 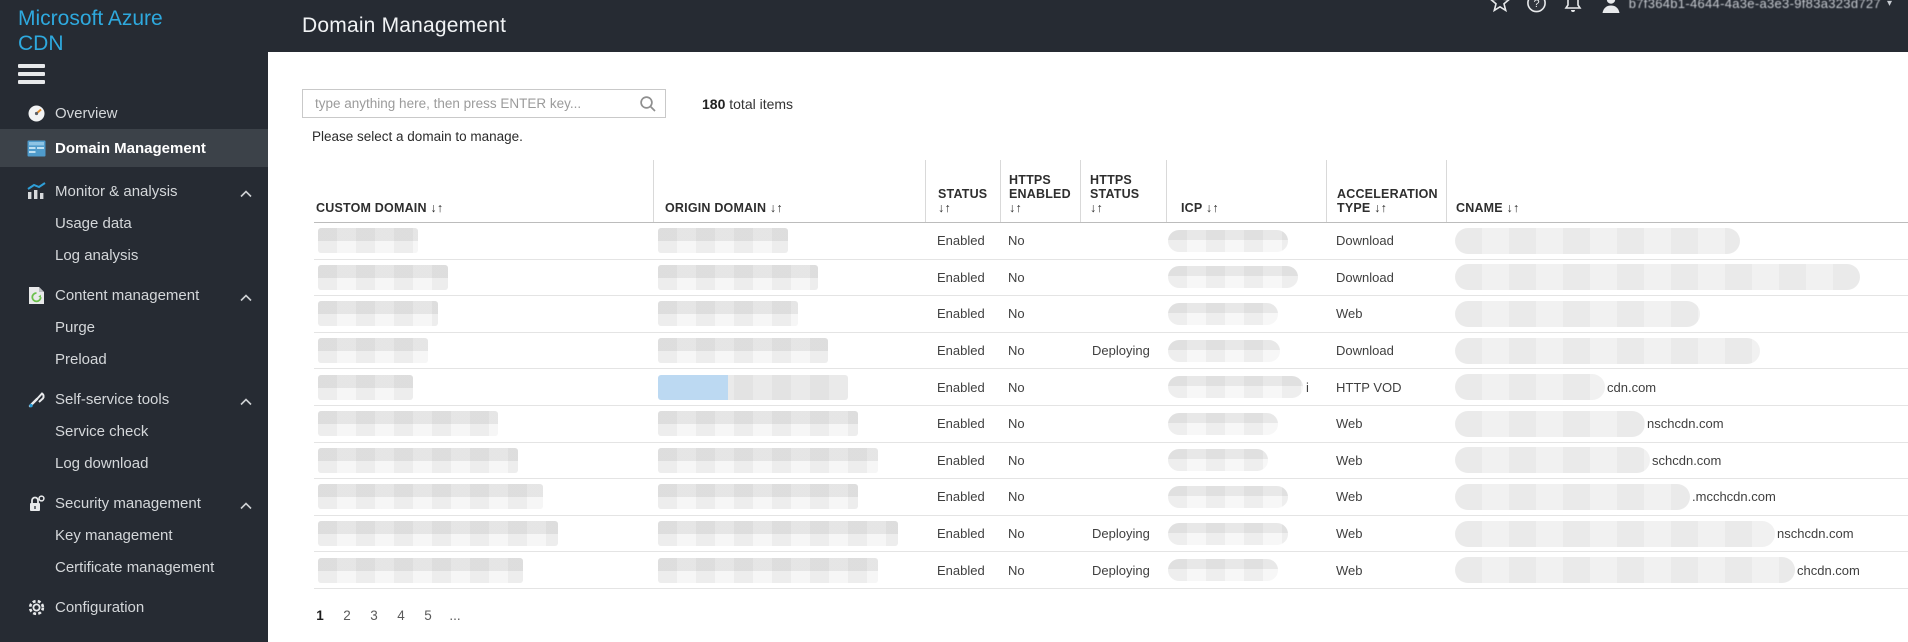 I want to click on sidebar-item-label: Domain Management, so click(x=130, y=148).